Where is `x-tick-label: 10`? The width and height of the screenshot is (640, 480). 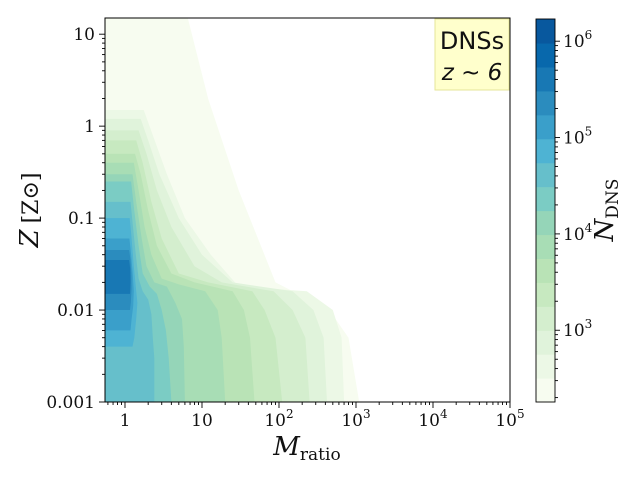
x-tick-label: 10 is located at coordinates (202, 421).